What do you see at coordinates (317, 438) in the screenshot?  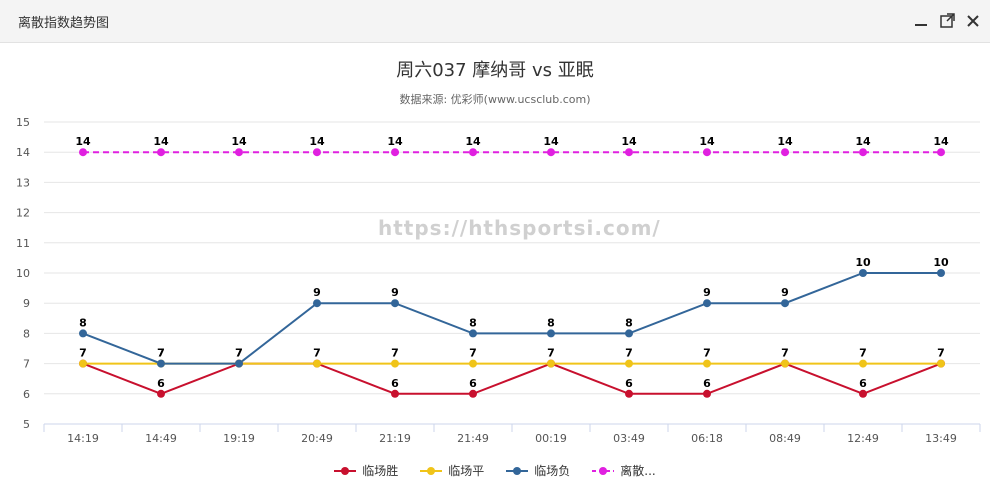 I see `x-tick-label: 20:49` at bounding box center [317, 438].